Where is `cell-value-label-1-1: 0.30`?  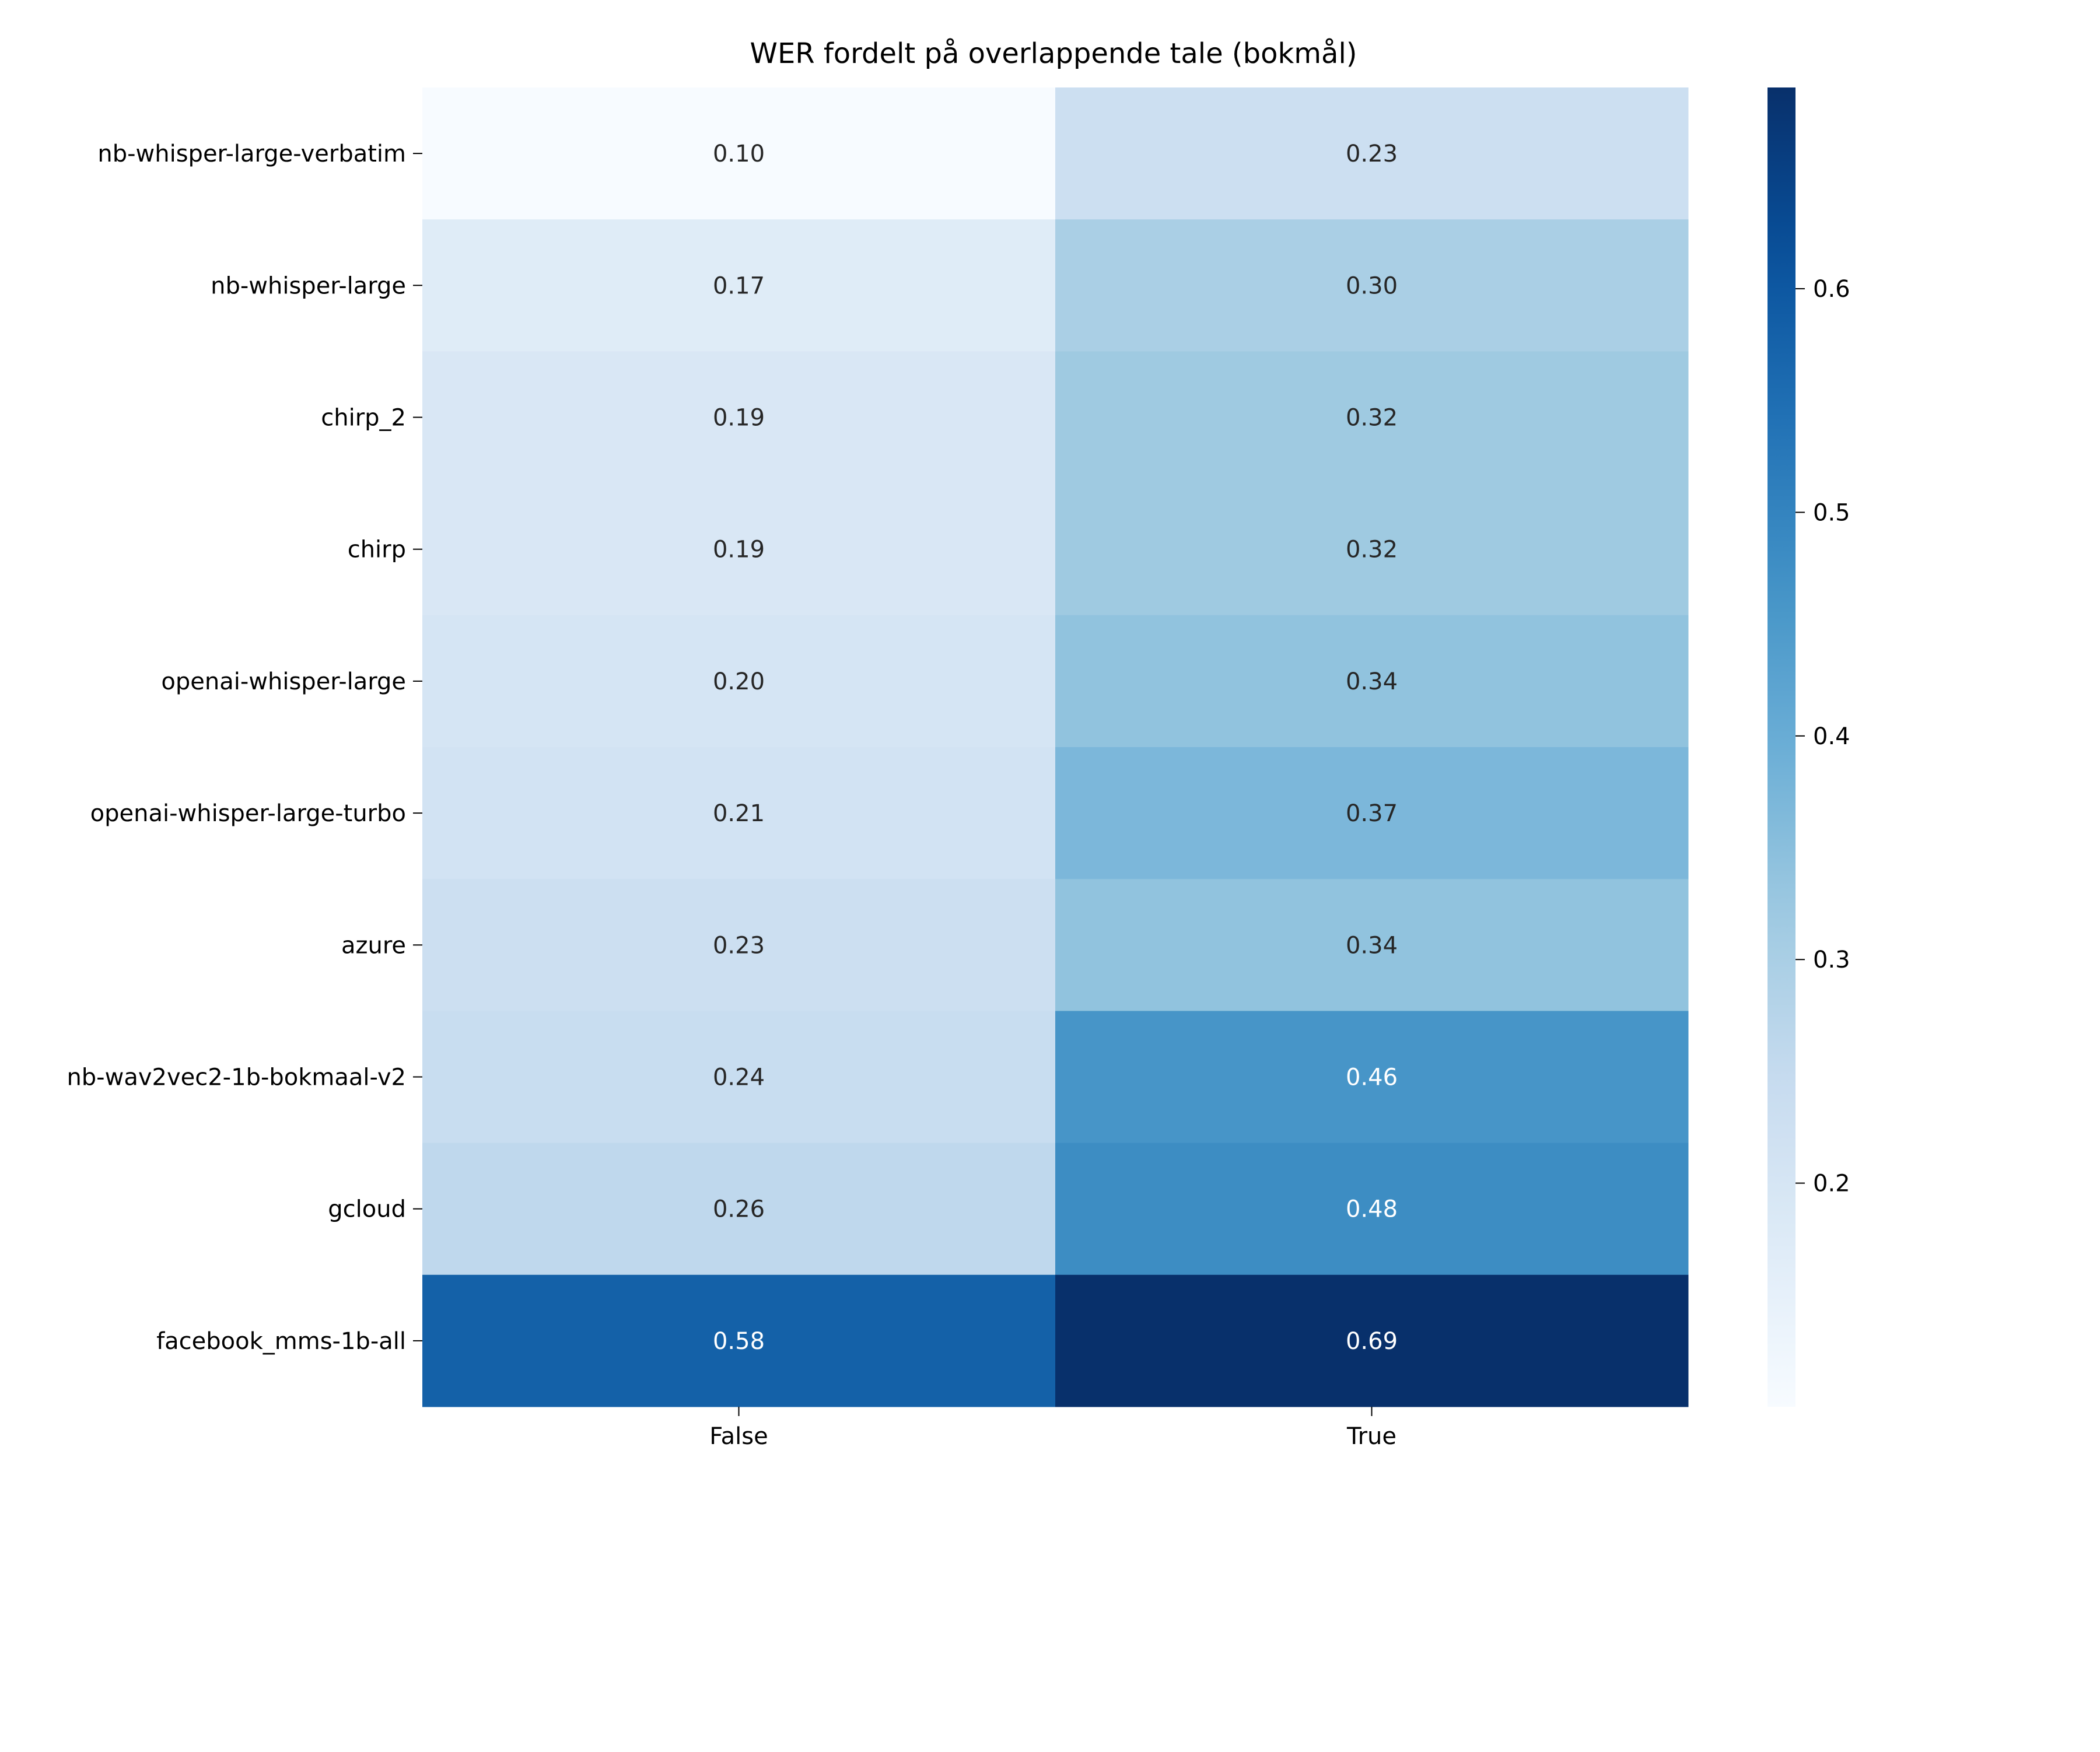
cell-value-label-1-1: 0.30 is located at coordinates (1372, 285).